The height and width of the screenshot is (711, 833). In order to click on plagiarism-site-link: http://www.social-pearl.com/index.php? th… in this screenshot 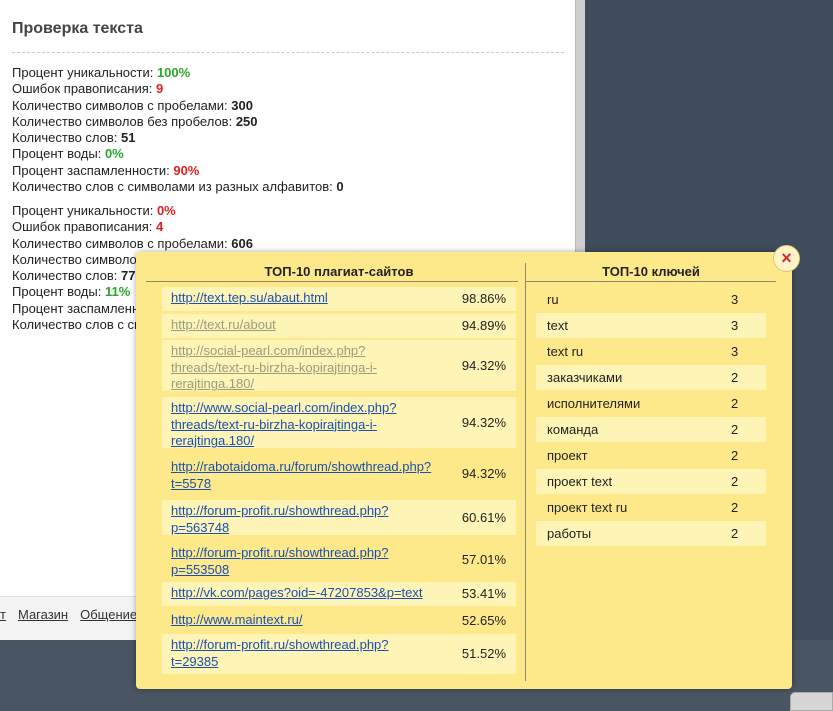, I will do `click(284, 424)`.